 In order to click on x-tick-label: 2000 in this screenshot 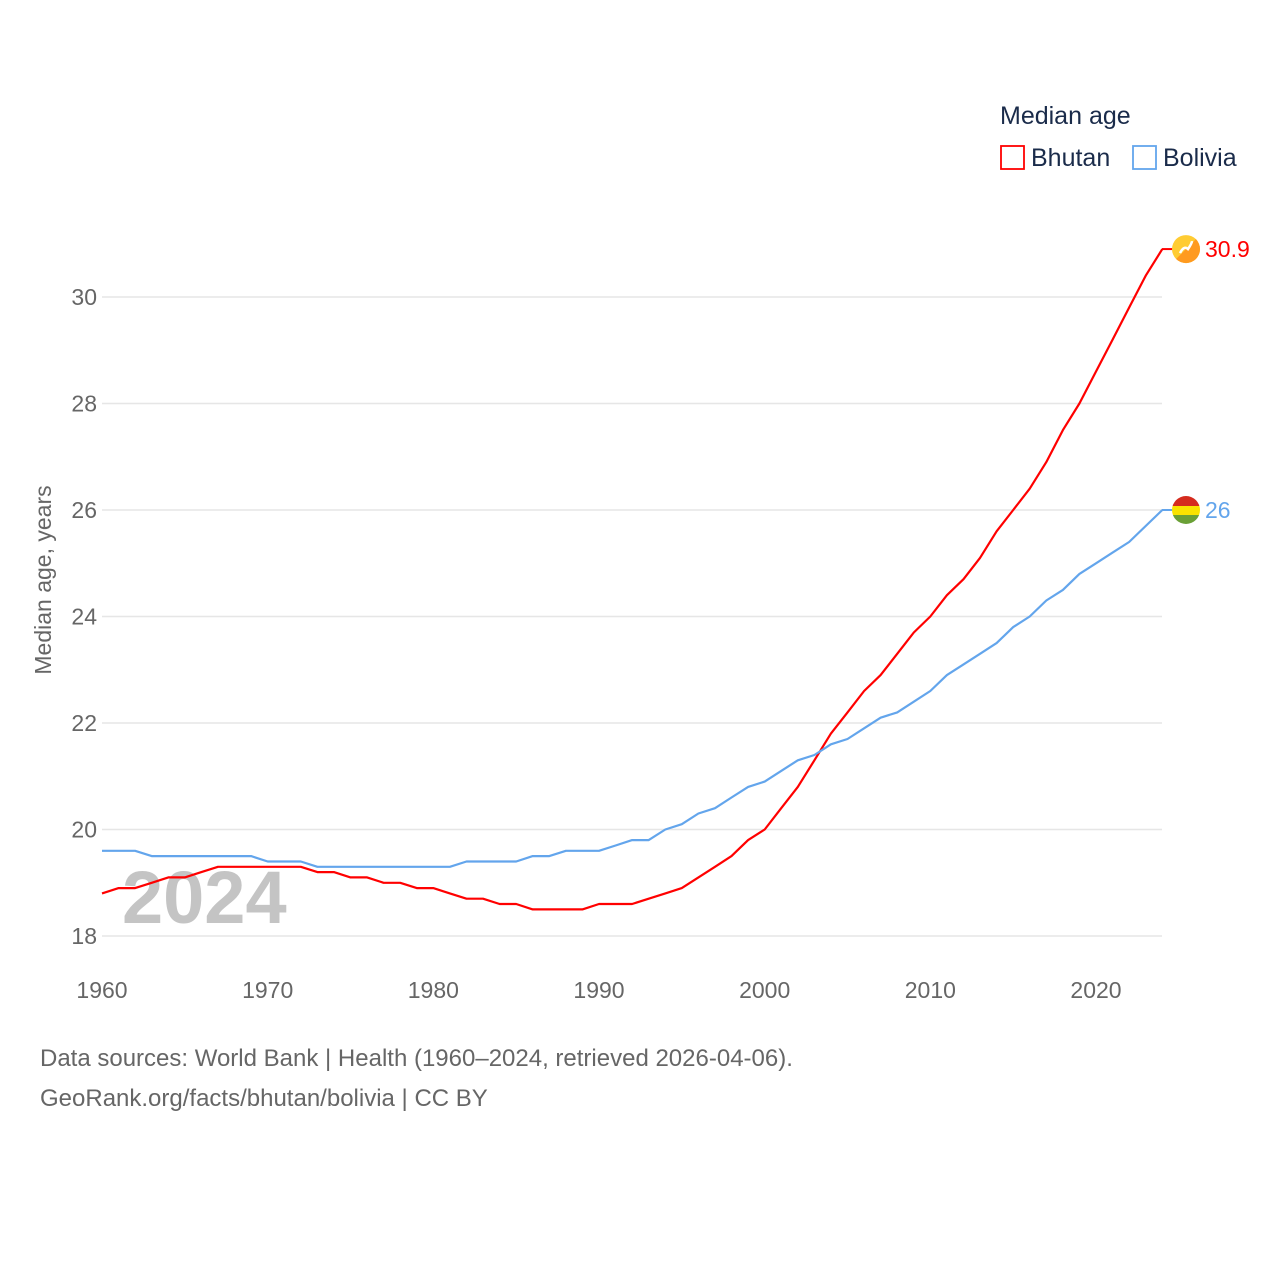, I will do `click(764, 990)`.